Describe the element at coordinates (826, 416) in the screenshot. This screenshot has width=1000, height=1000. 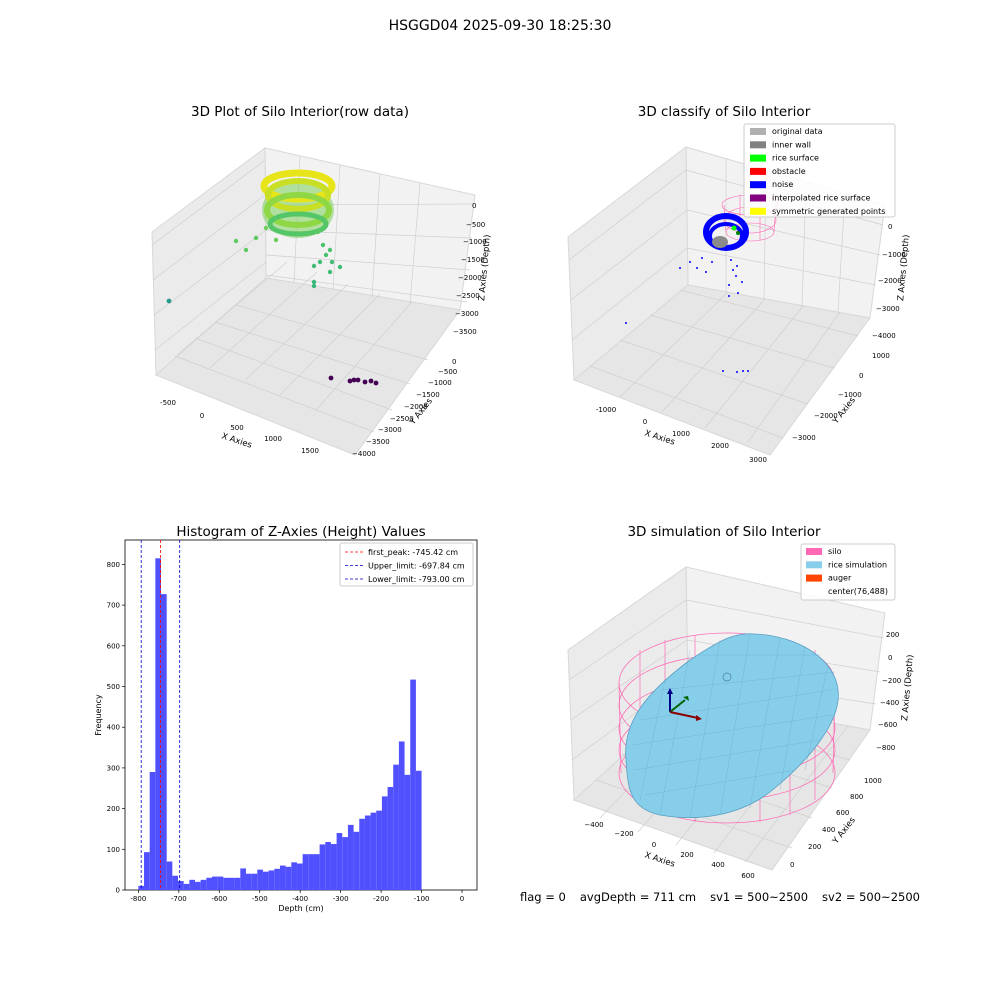
I see `y-tick: −2000` at that location.